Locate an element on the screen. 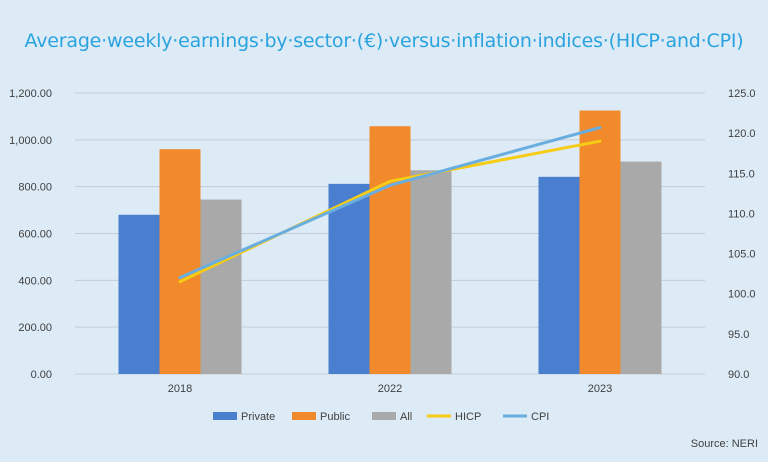 The height and width of the screenshot is (462, 768). y-left-tick-label: 600.00 is located at coordinates (35, 235).